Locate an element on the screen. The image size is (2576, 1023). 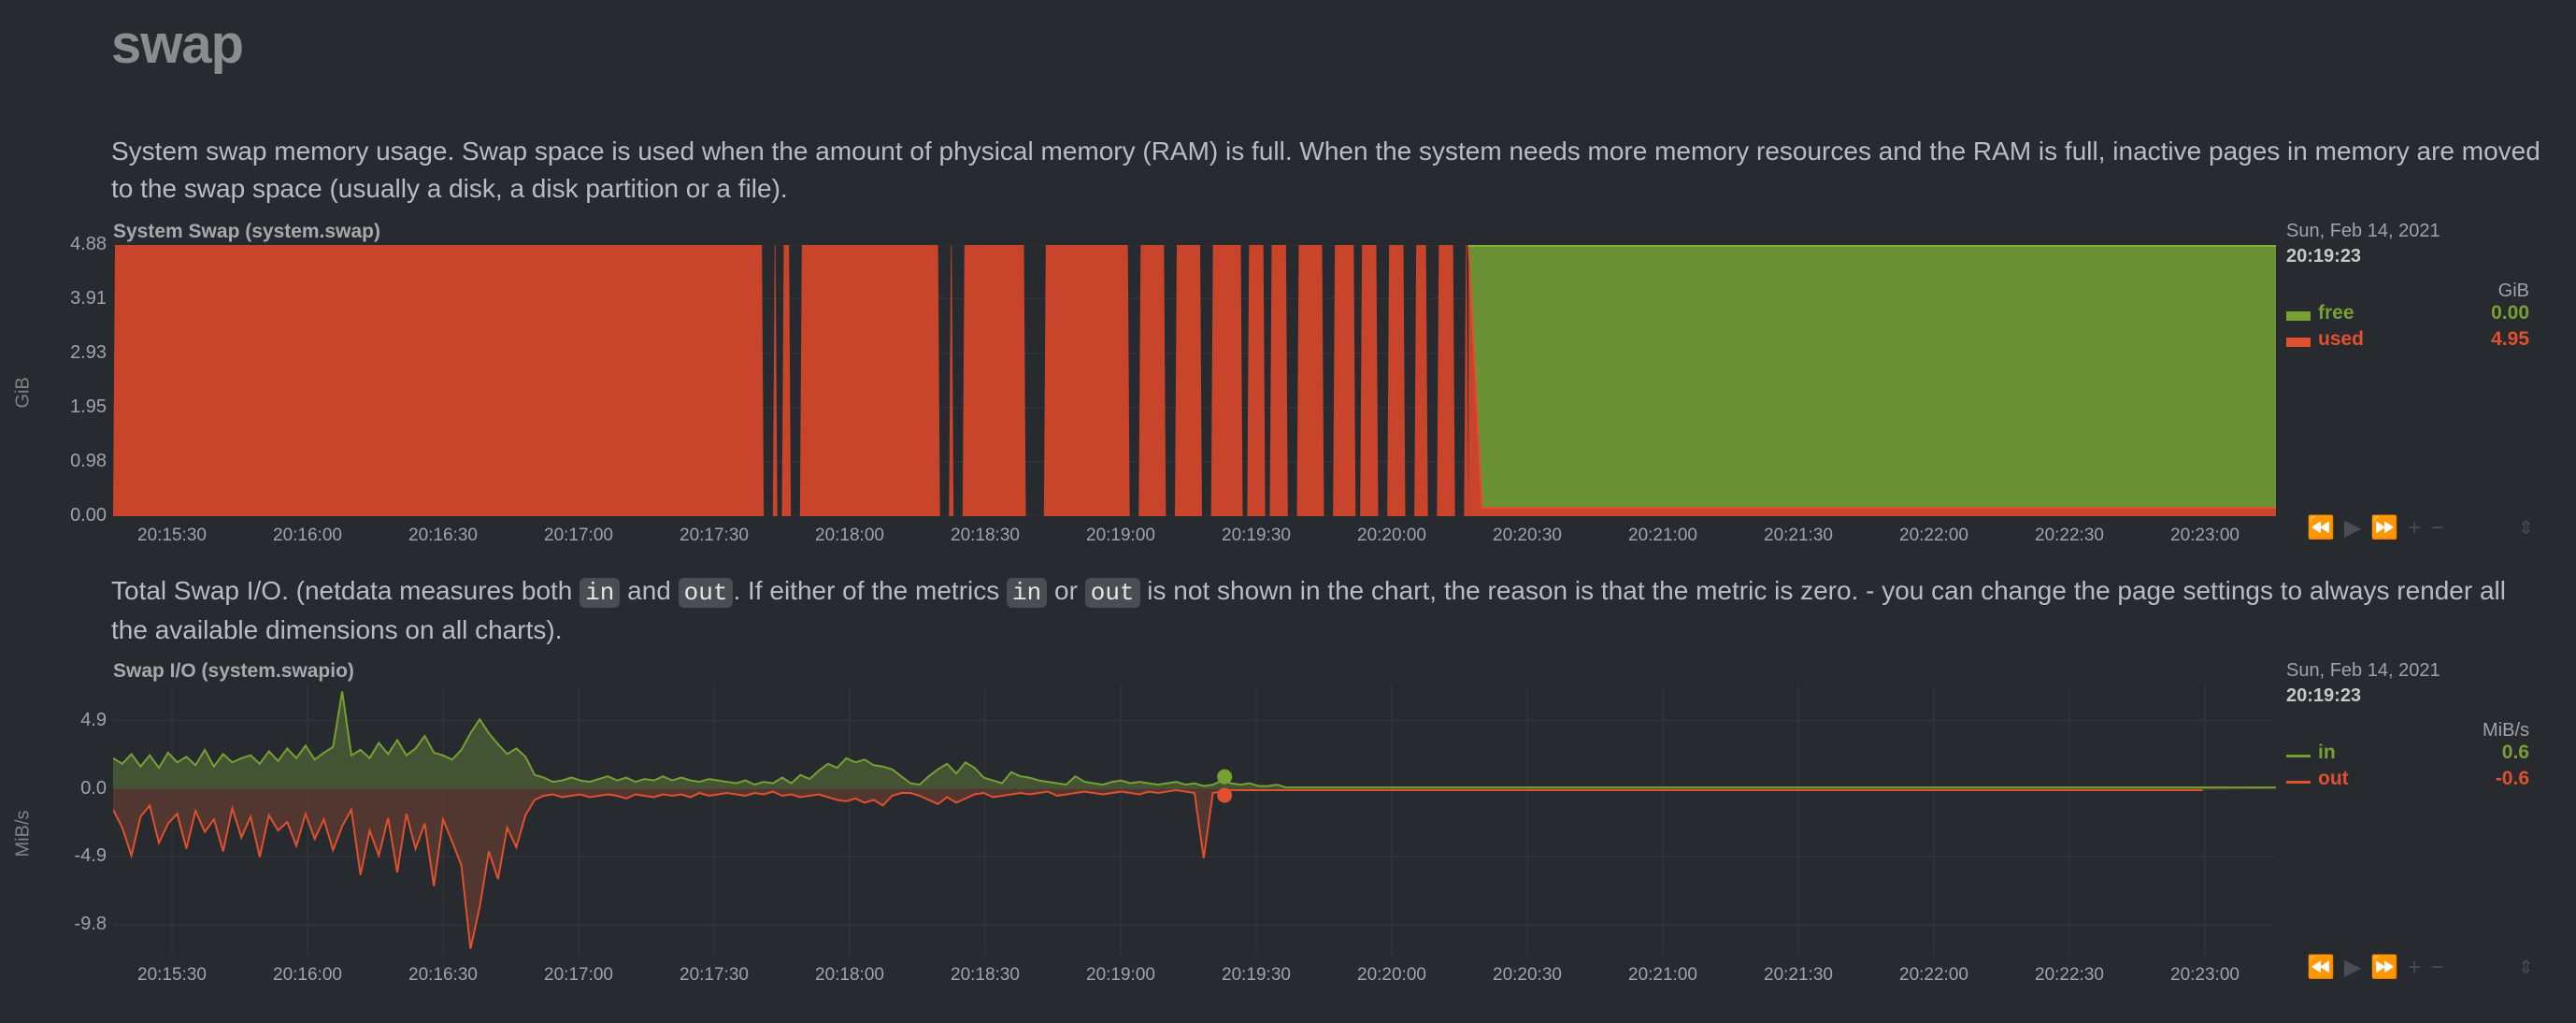
desc-text: or is located at coordinates (1066, 590).